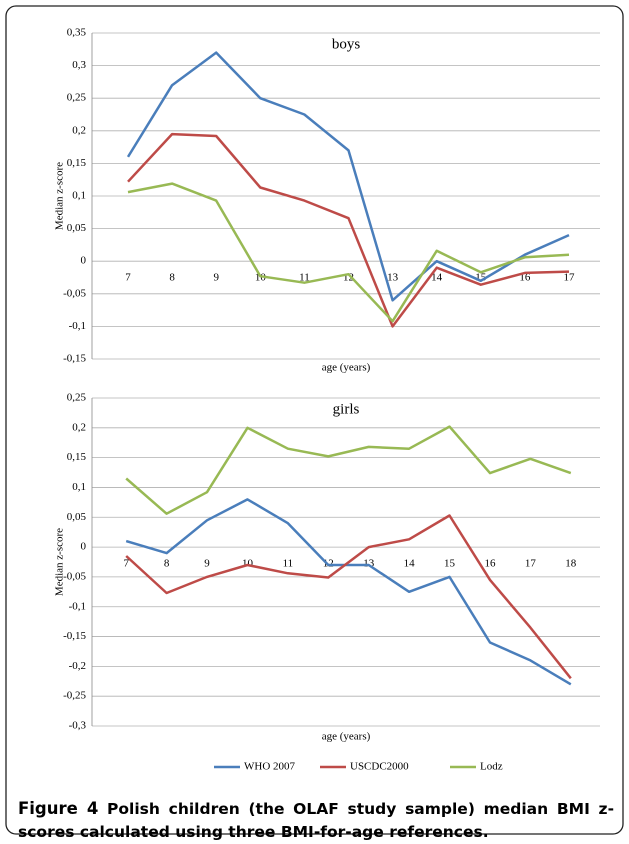  What do you see at coordinates (348, 278) in the screenshot?
I see `x-tick-label: 12` at bounding box center [348, 278].